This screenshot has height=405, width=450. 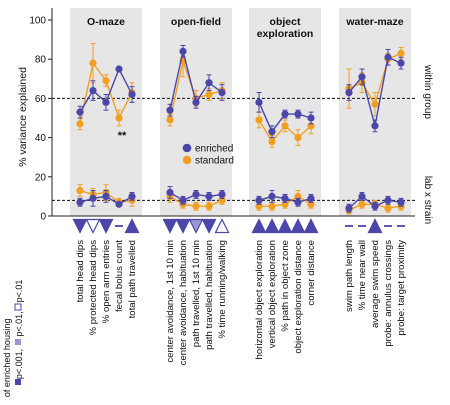 I want to click on annotation-significance: **, so click(x=122, y=136).